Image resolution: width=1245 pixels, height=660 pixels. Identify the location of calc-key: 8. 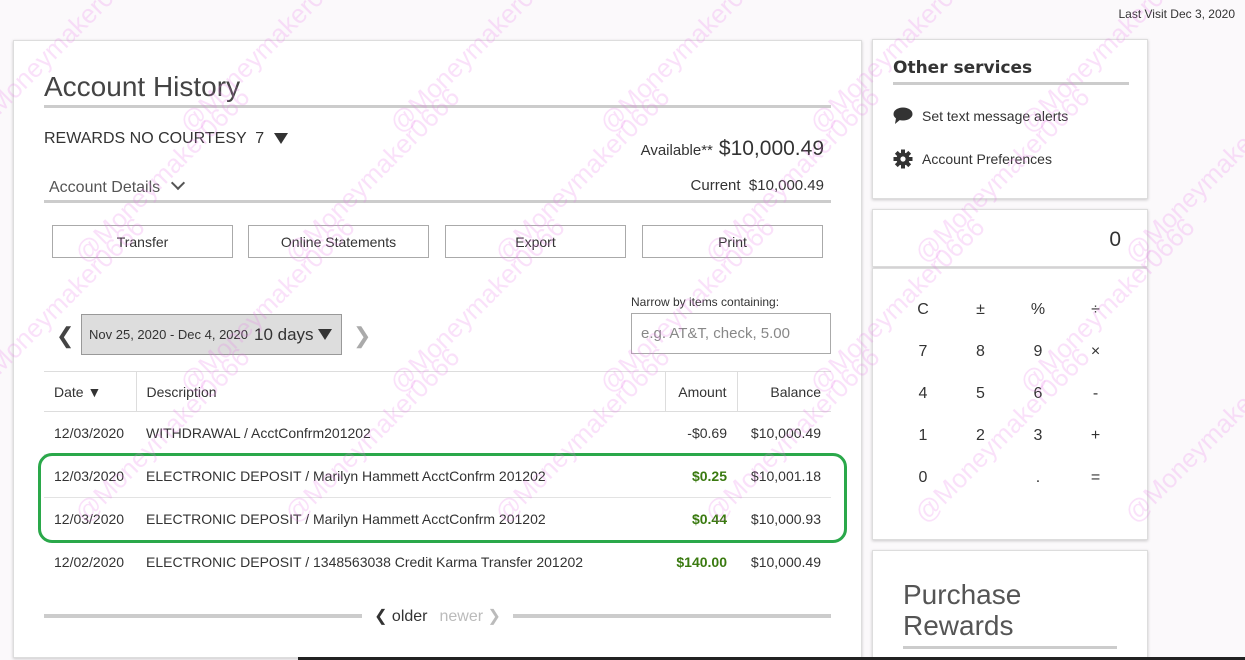
(980, 351).